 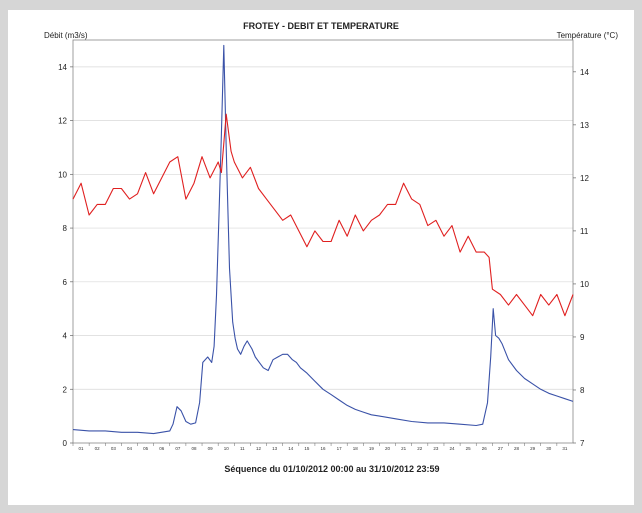 I want to click on x-tick-label-17: 18, so click(x=356, y=448).